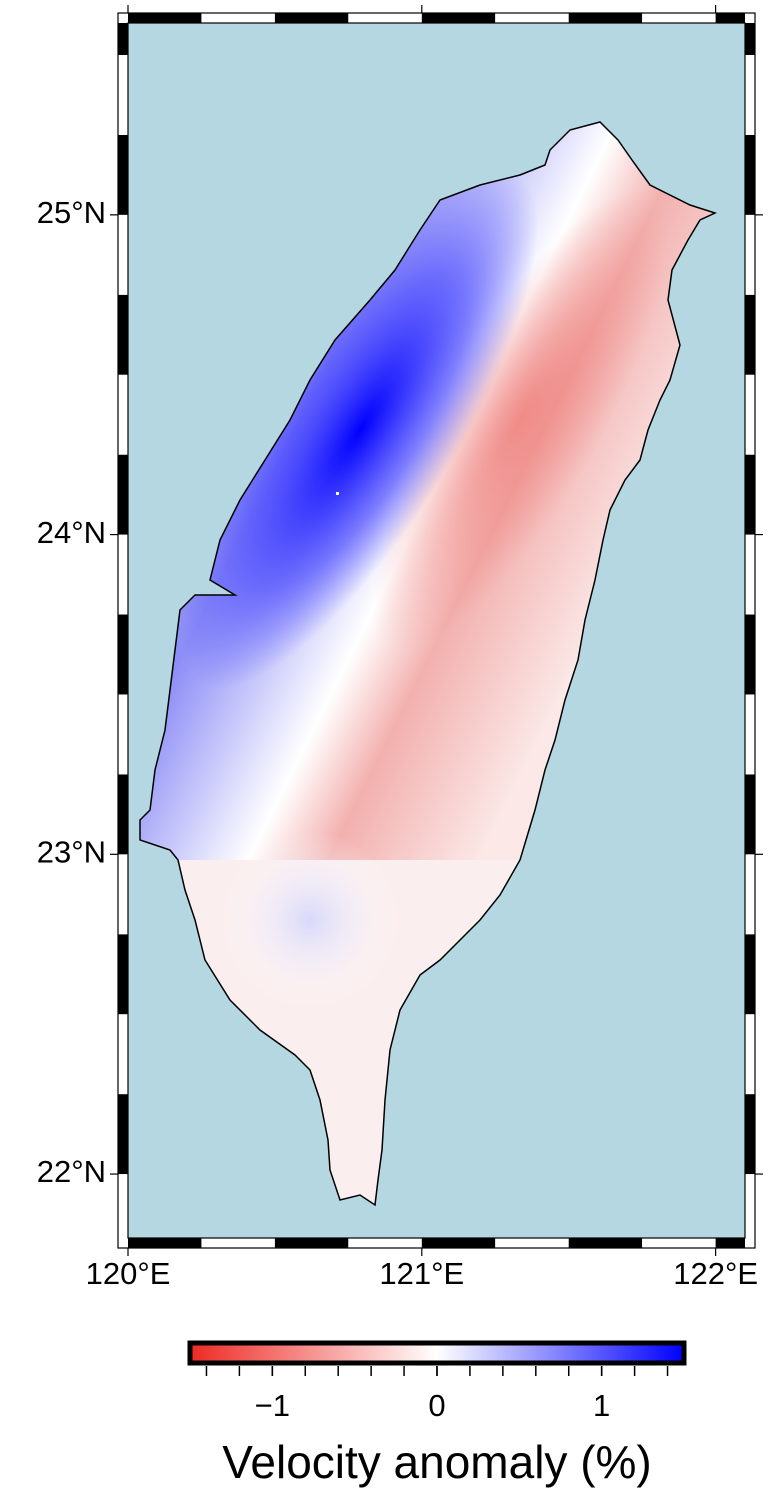  I want to click on colorbar-title: Velocity anomaly (%), so click(437, 1462).